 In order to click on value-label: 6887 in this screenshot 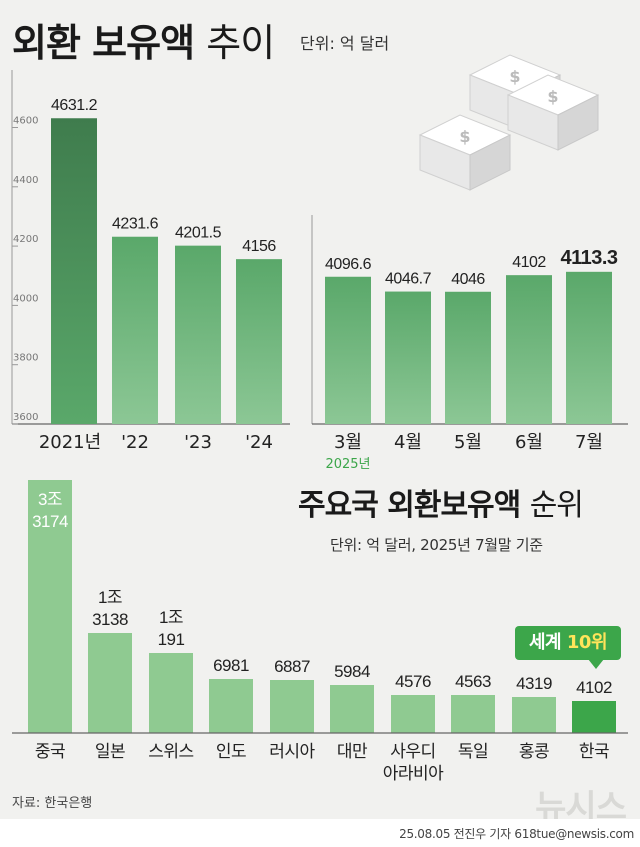, I will do `click(292, 666)`.